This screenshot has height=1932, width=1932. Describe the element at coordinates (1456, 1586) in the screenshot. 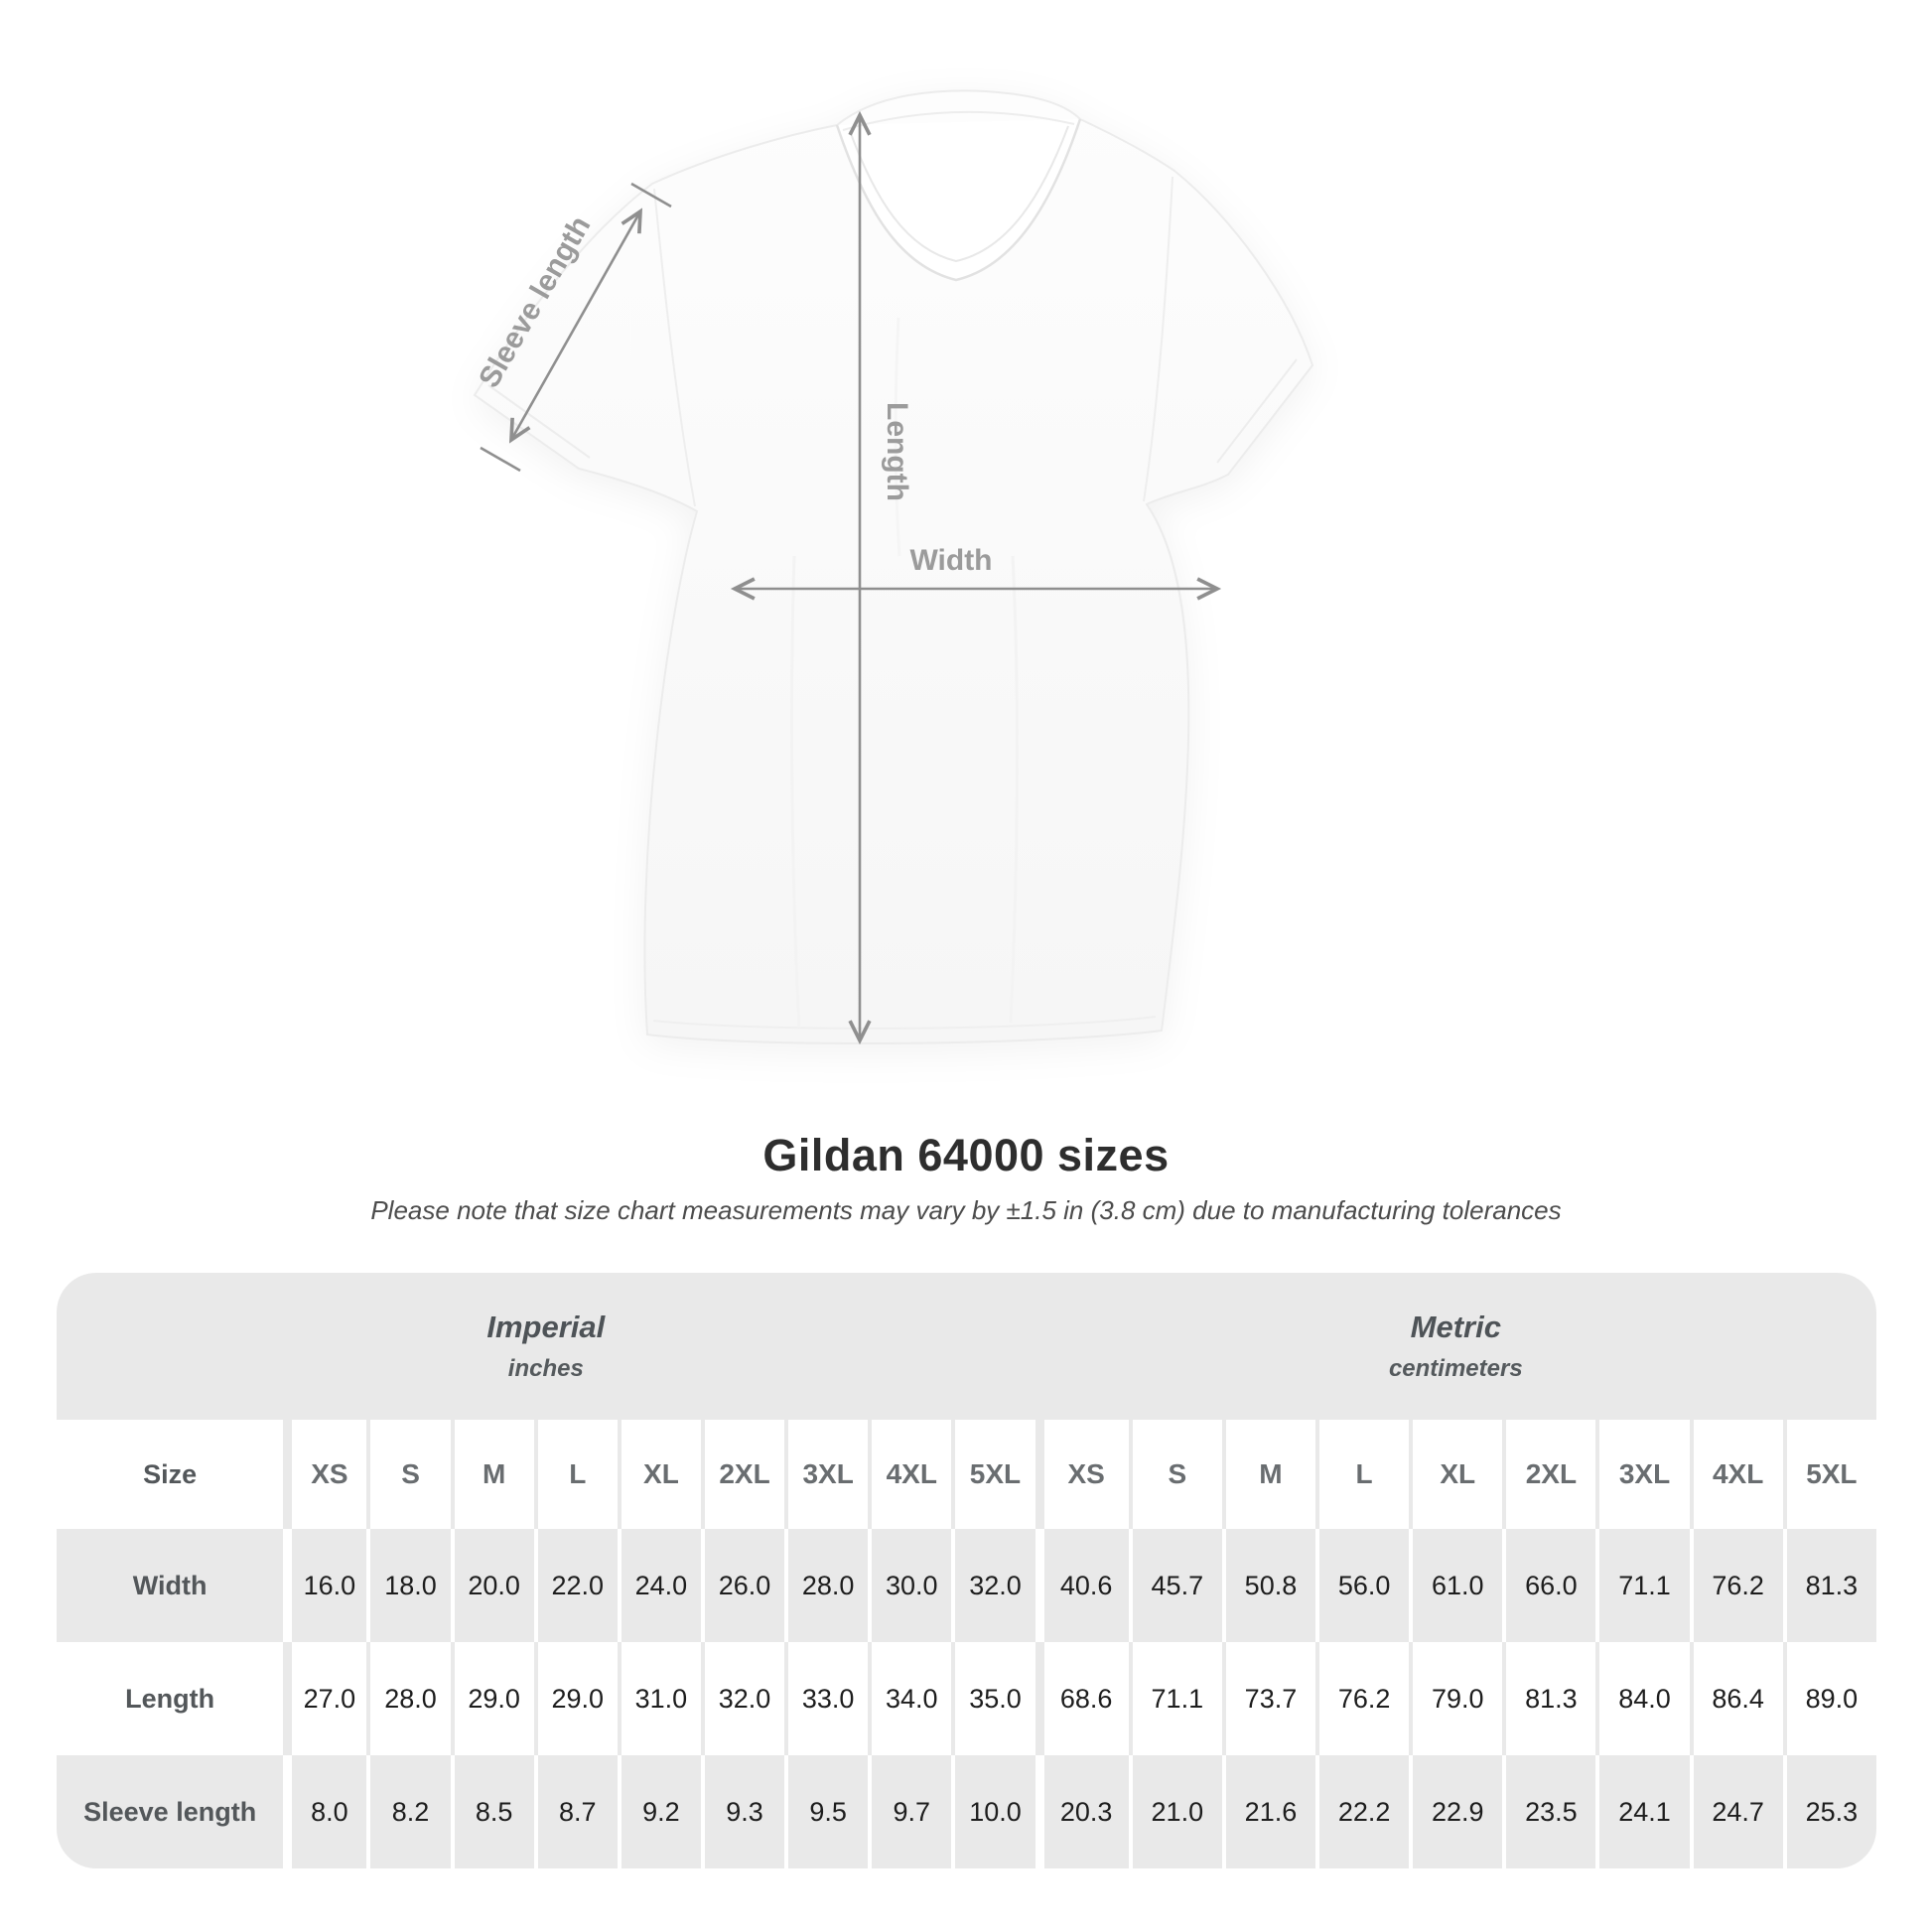

I see `value-cell: 61.0` at that location.